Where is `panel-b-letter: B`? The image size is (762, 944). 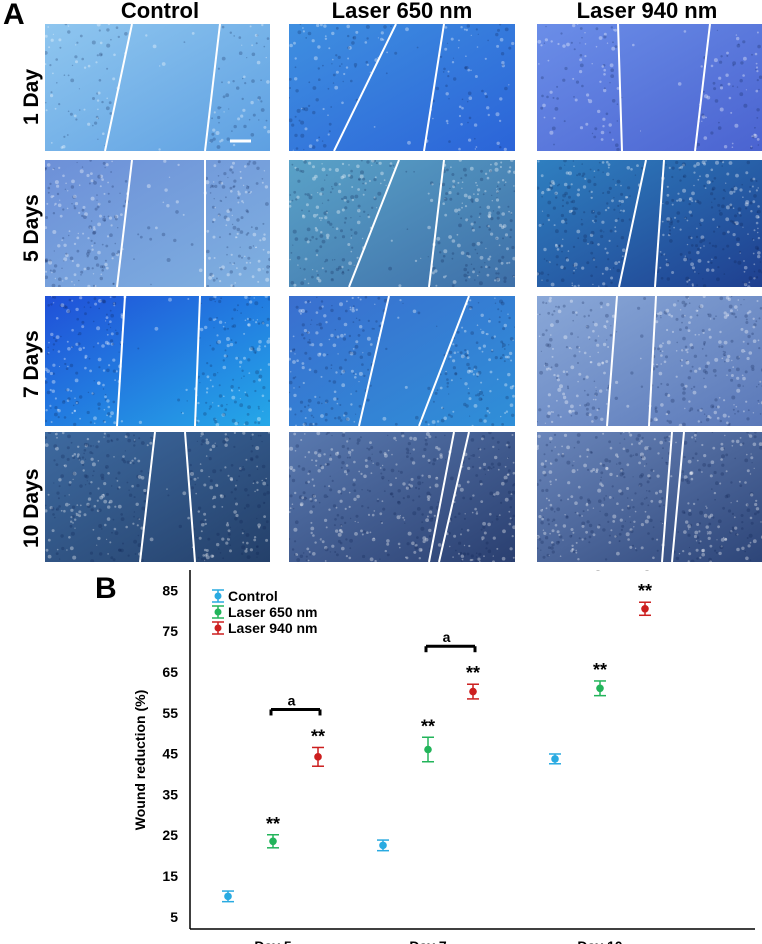 panel-b-letter: B is located at coordinates (106, 588).